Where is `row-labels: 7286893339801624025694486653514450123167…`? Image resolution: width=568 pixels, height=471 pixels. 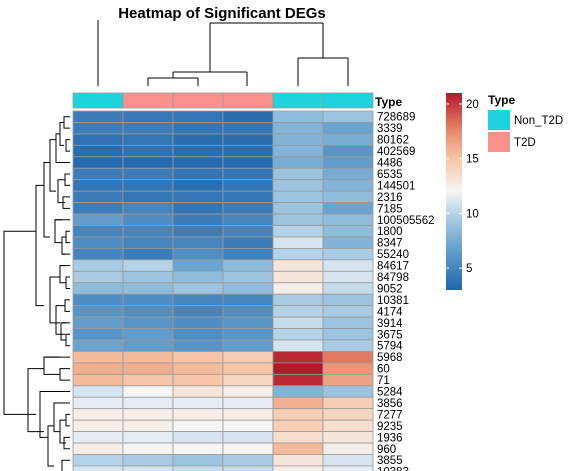
row-labels: 7286893339801624025694486653514450123167… is located at coordinates (406, 291).